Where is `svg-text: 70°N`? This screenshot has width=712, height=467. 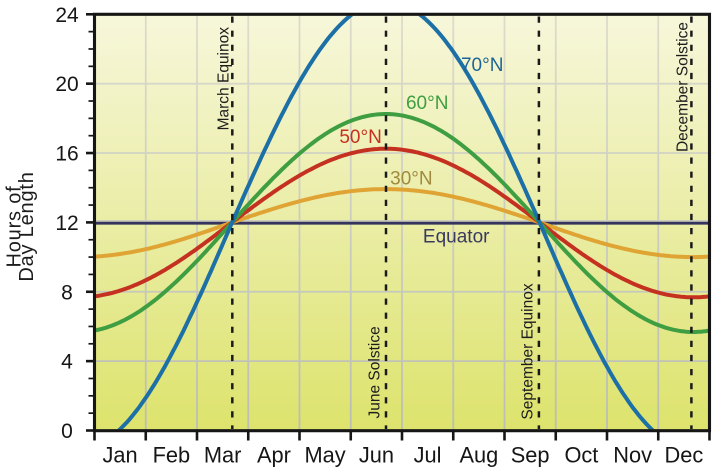
svg-text: 70°N is located at coordinates (482, 65).